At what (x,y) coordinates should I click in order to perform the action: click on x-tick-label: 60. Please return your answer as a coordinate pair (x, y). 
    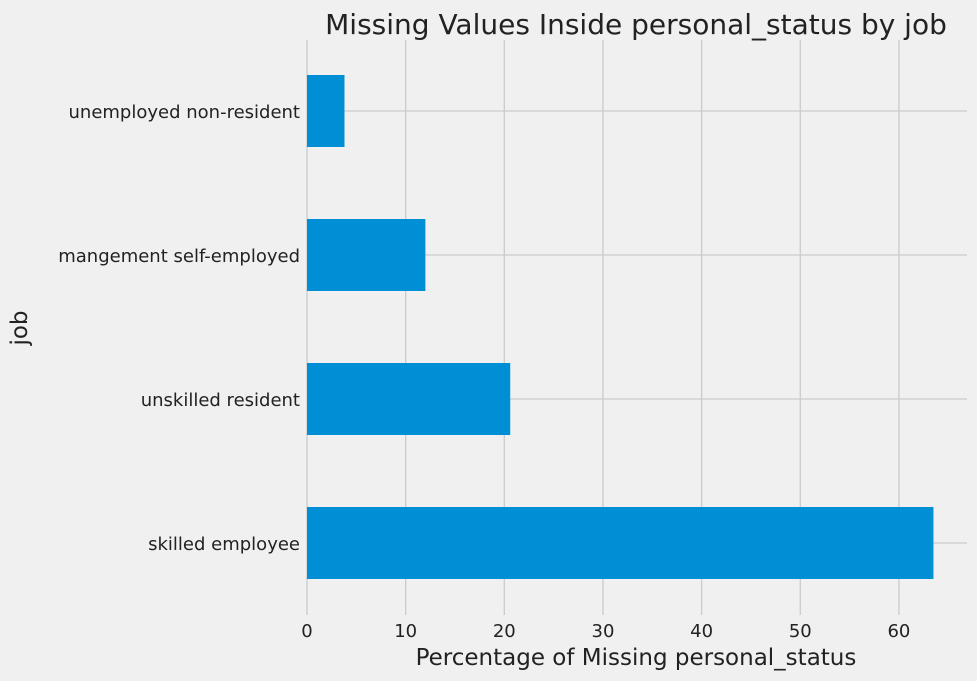
    Looking at the image, I should click on (898, 631).